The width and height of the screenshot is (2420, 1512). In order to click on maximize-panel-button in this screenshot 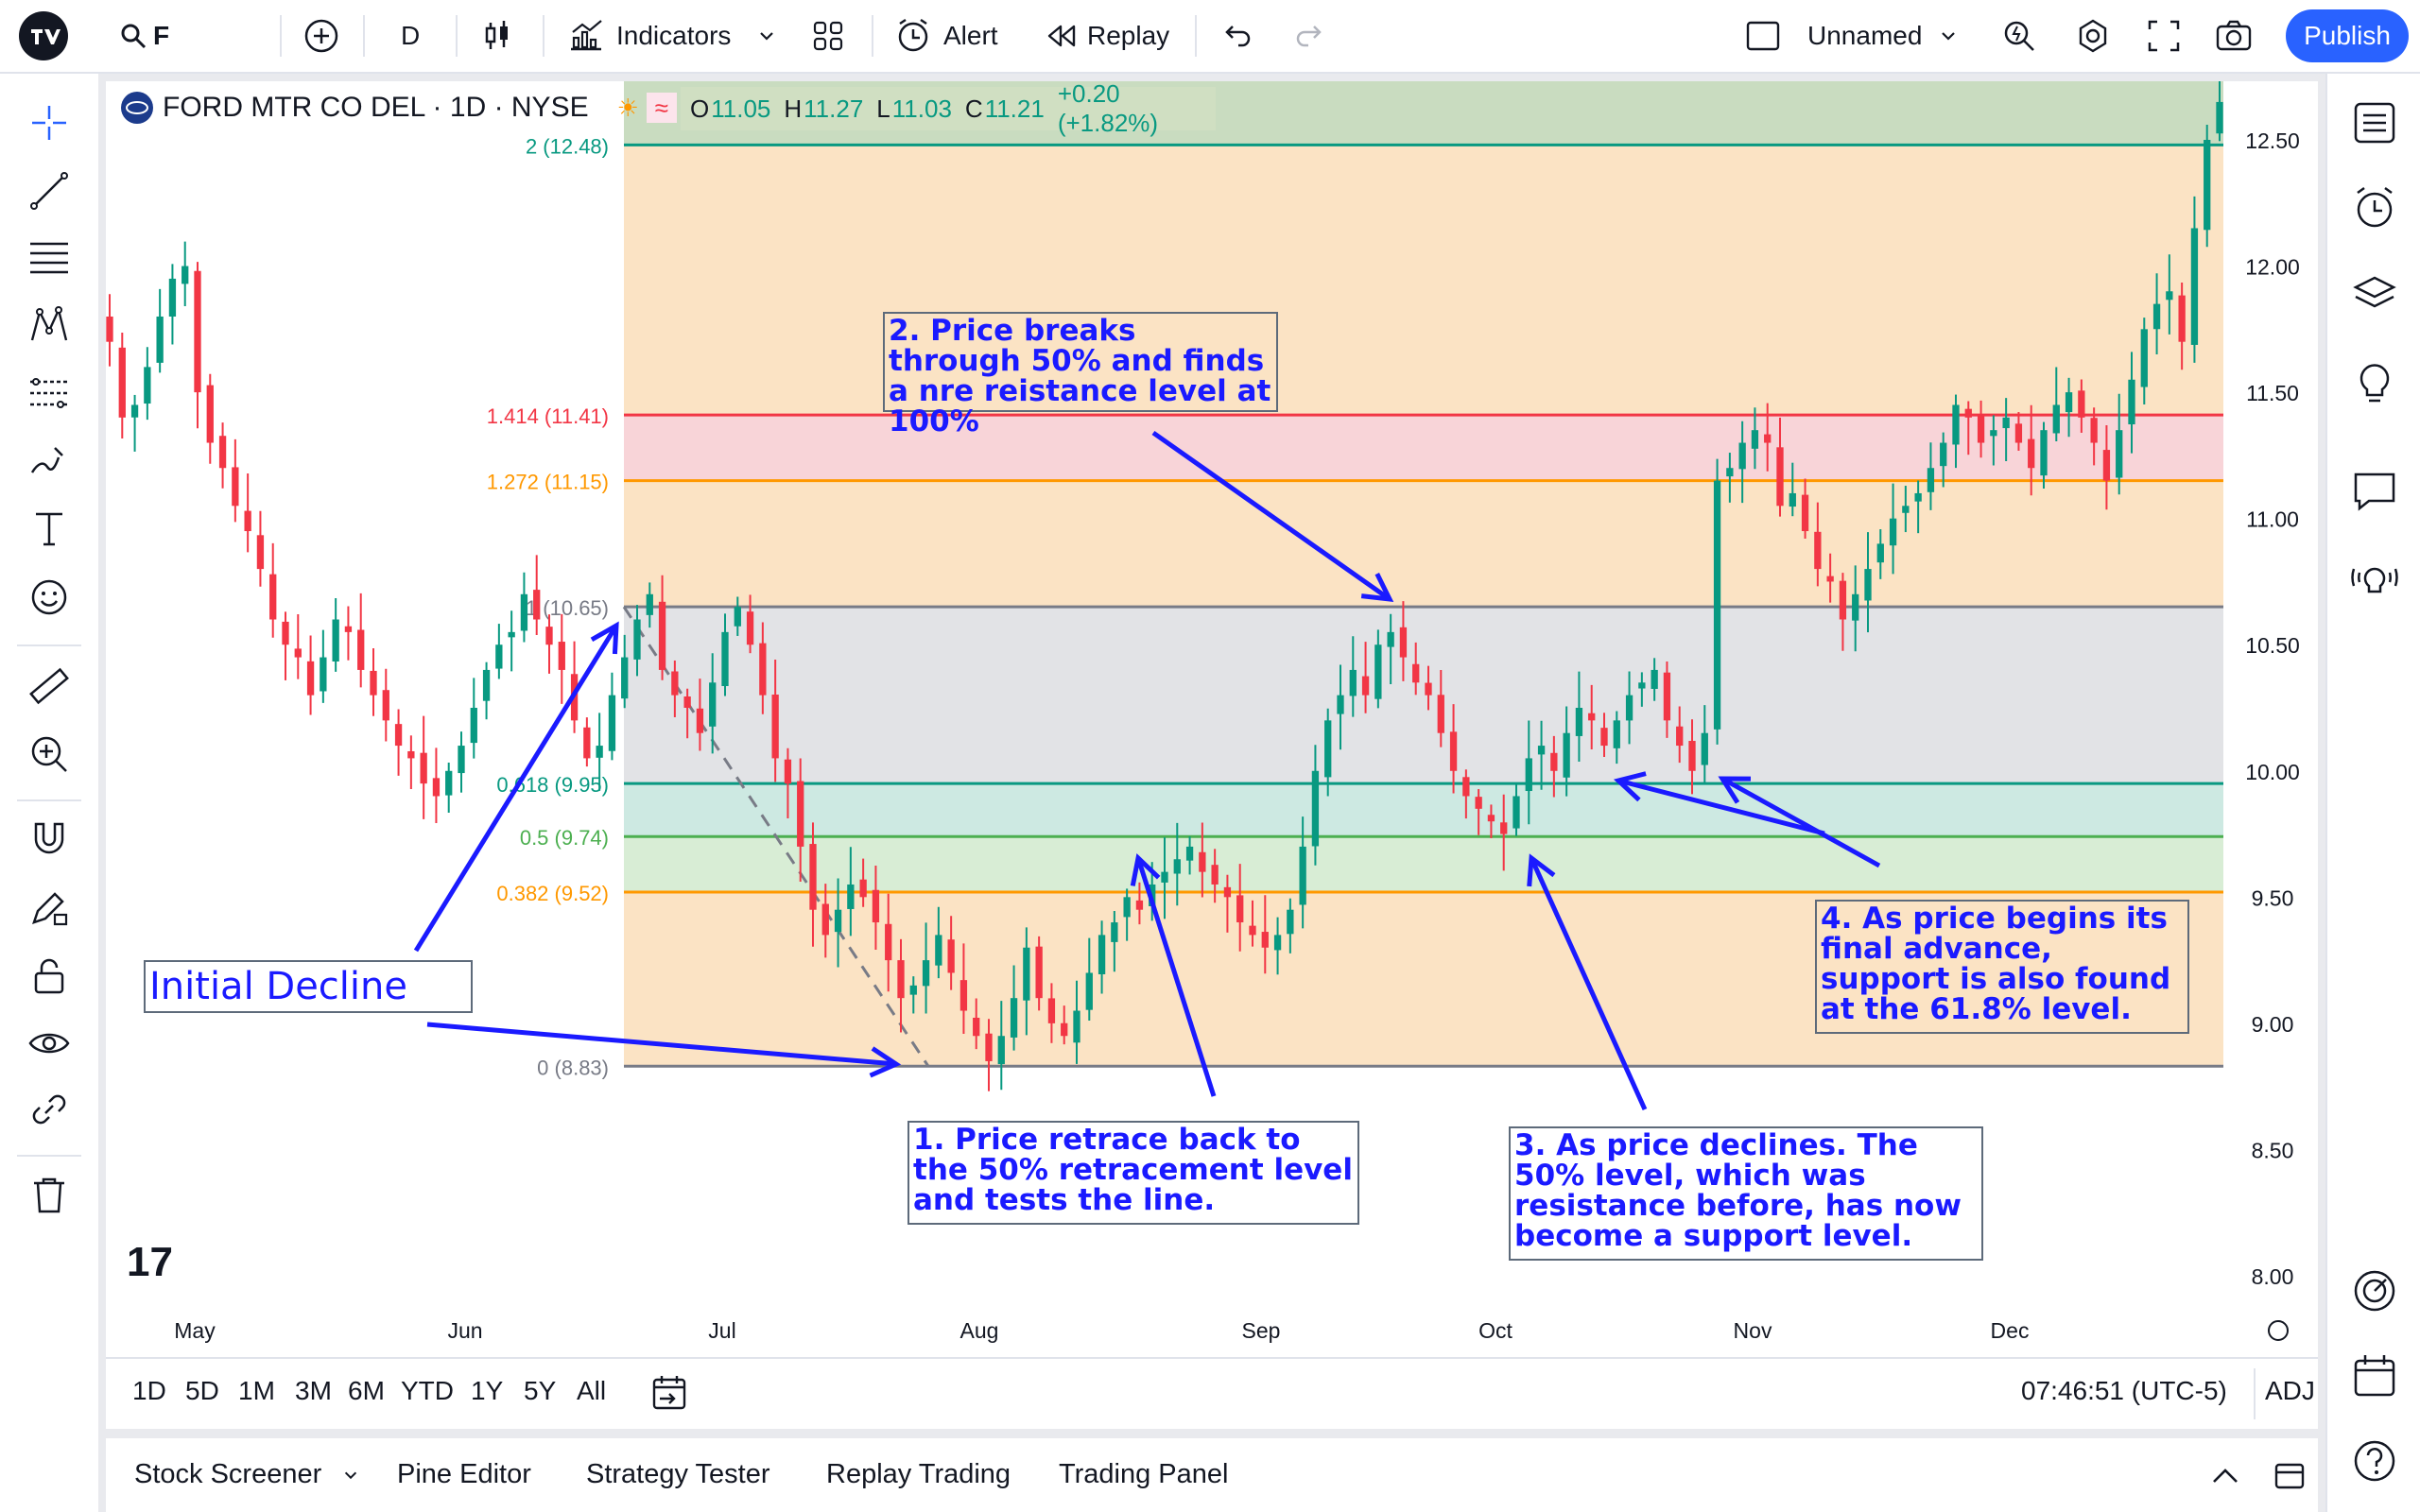, I will do `click(2289, 1478)`.